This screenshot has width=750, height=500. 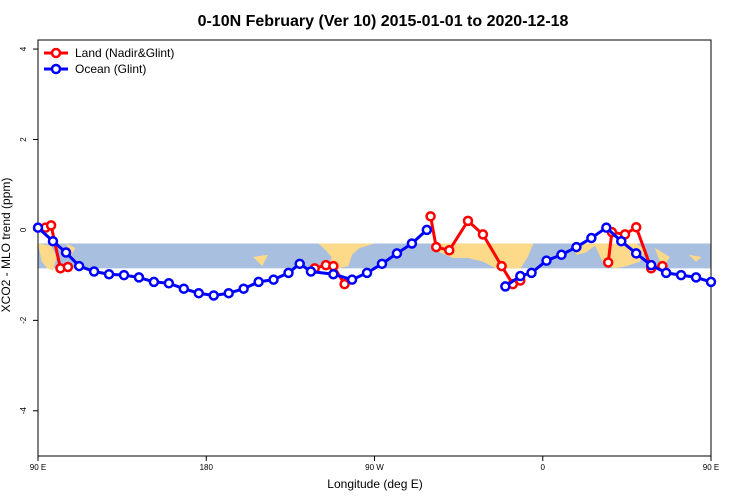 What do you see at coordinates (56, 69) in the screenshot?
I see `legend-marker-ocean` at bounding box center [56, 69].